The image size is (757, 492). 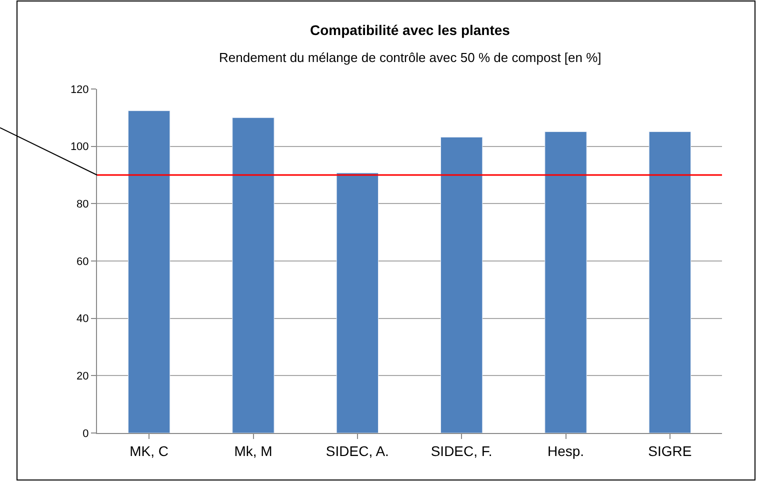 I want to click on x-tick-label: SIDEC, F., so click(x=461, y=450).